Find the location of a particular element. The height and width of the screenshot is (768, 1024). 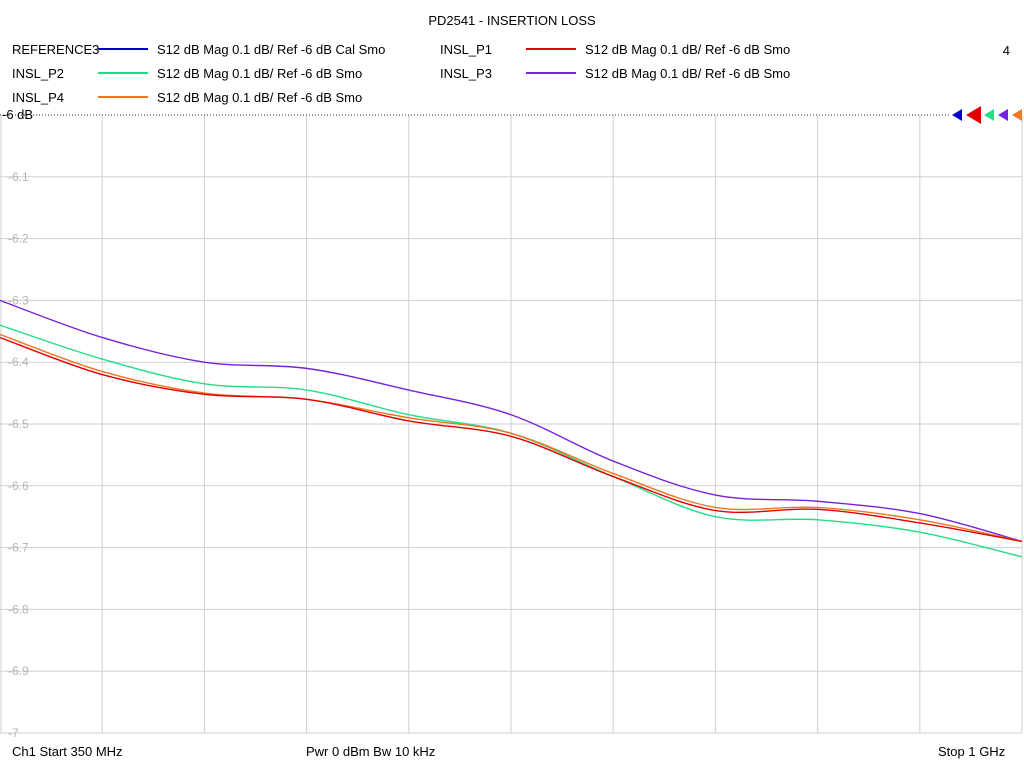

y-tick-label: -6.6 is located at coordinates (18, 486).